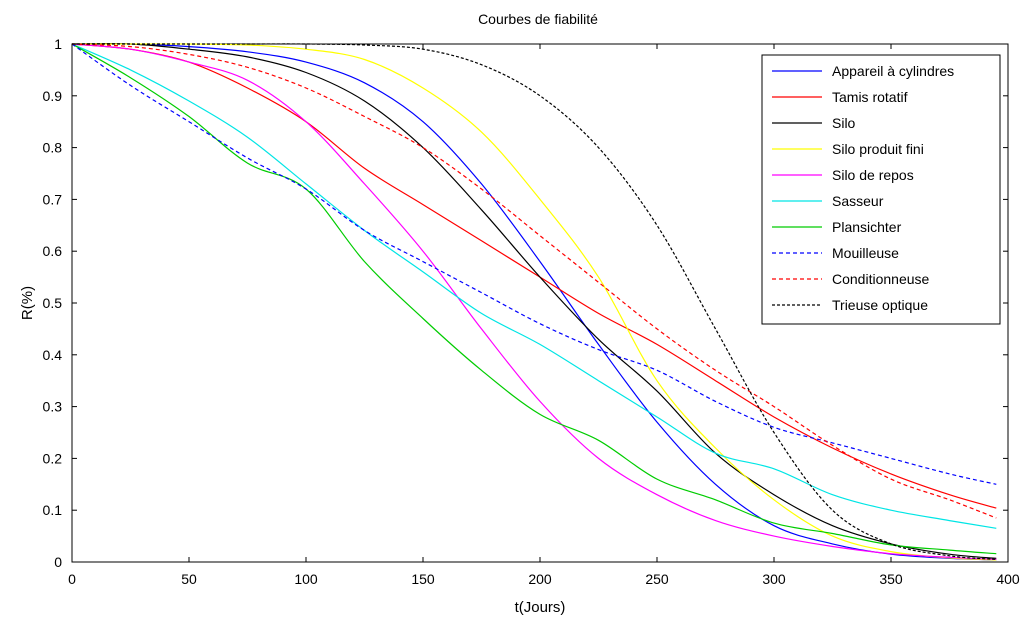 Image resolution: width=1027 pixels, height=628 pixels. Describe the element at coordinates (865, 253) in the screenshot. I see `legend-label-8: Mouilleuse` at that location.